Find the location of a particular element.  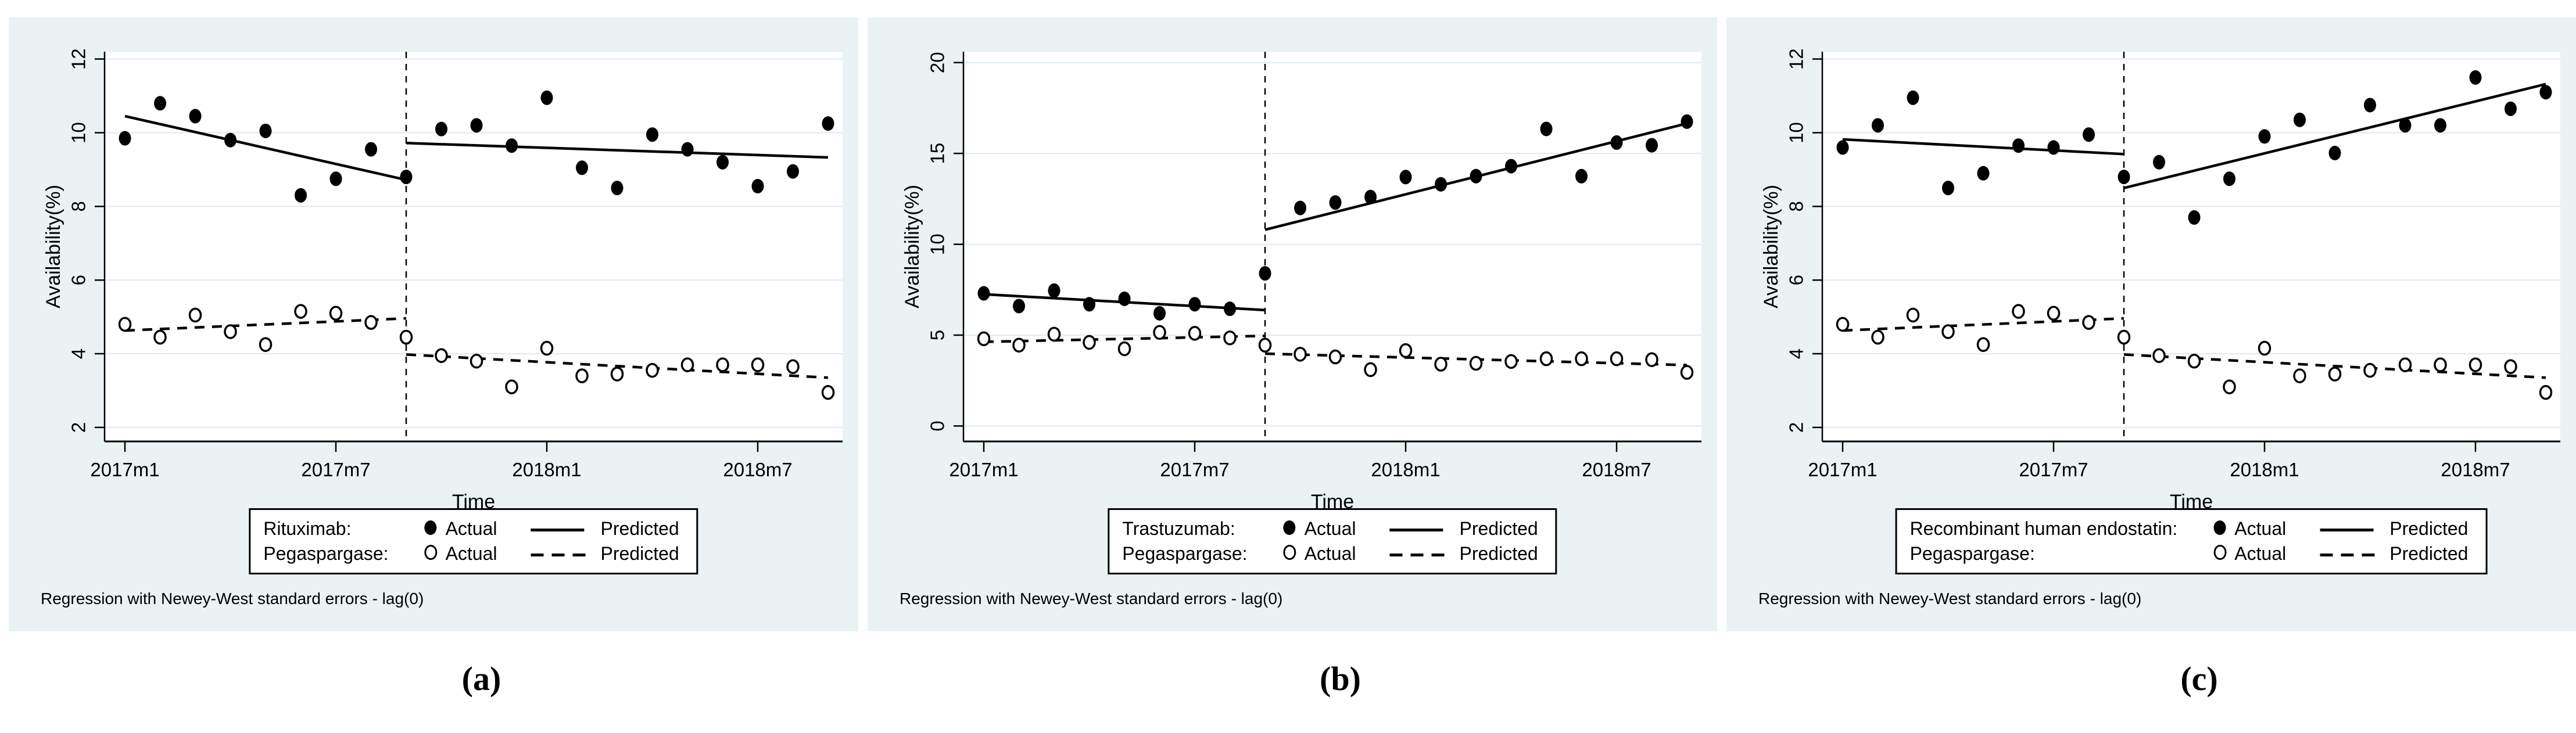

filled-circle-marker-icon is located at coordinates (2223, 529).